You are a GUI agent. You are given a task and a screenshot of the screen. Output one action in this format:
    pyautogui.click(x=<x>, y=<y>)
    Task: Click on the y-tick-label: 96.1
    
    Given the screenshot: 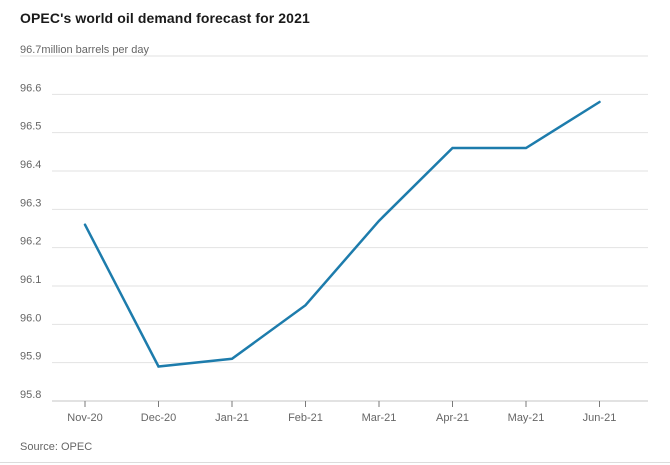 What is the action you would take?
    pyautogui.click(x=30, y=280)
    